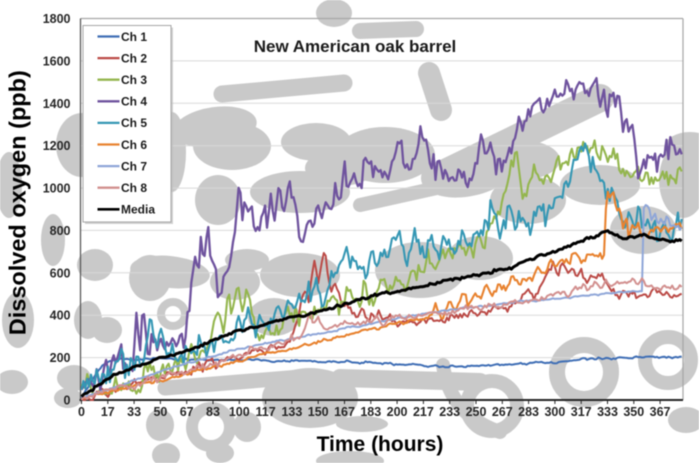 This screenshot has height=463, width=699. I want to click on svg-text: 350, so click(633, 412).